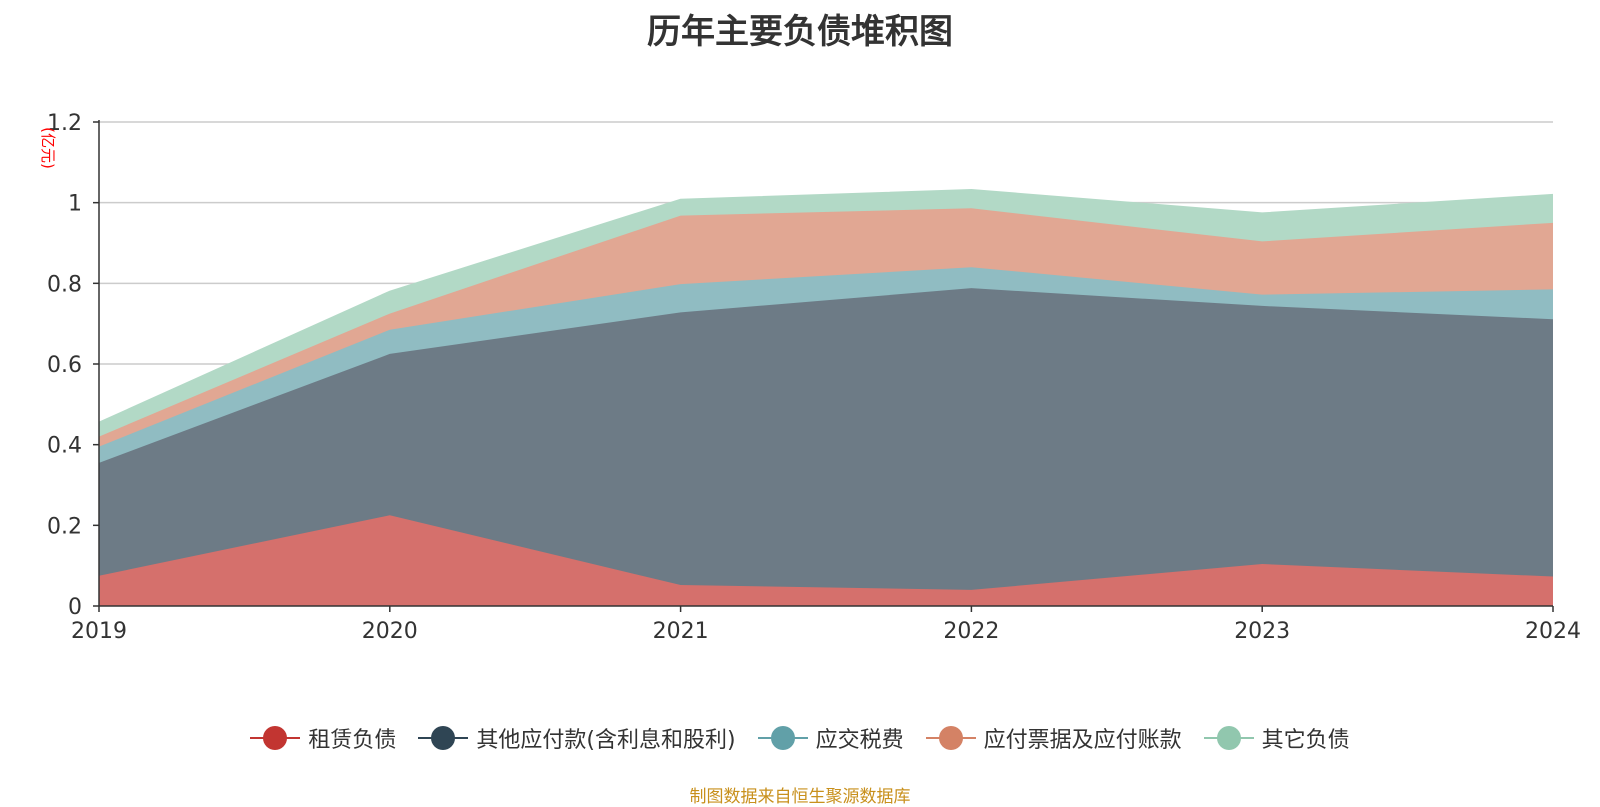 Image resolution: width=1600 pixels, height=807 pixels. What do you see at coordinates (1553, 631) in the screenshot?
I see `x-tick-label: 2024` at bounding box center [1553, 631].